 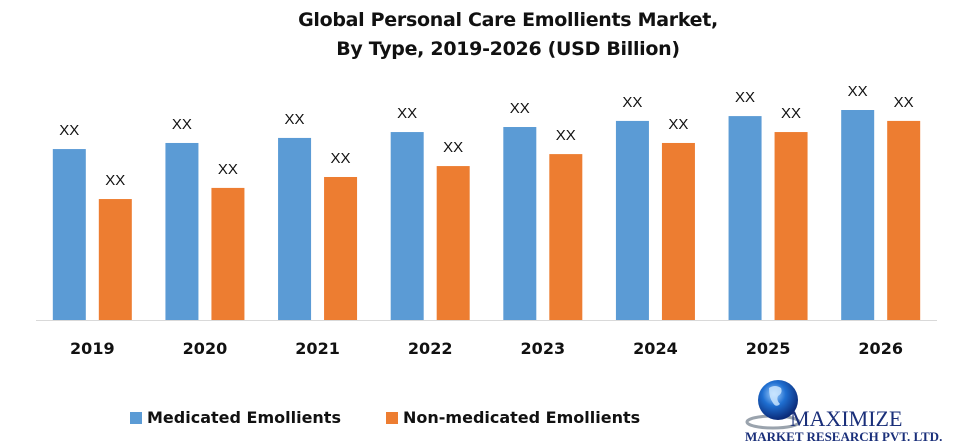 What do you see at coordinates (543, 348) in the screenshot?
I see `x-tick-label-2023: 2023` at bounding box center [543, 348].